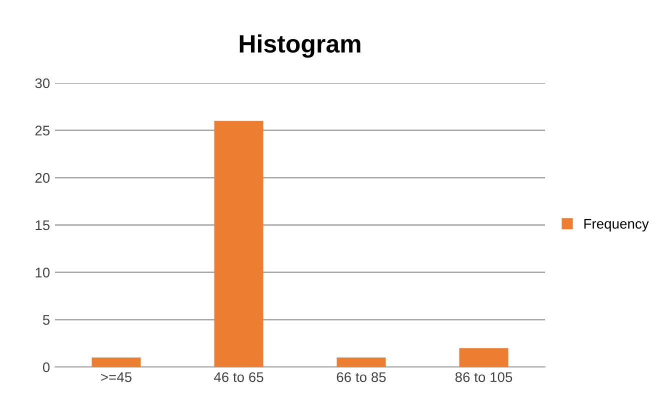 Image resolution: width=662 pixels, height=414 pixels. I want to click on chart-title: Histogram, so click(300, 46).